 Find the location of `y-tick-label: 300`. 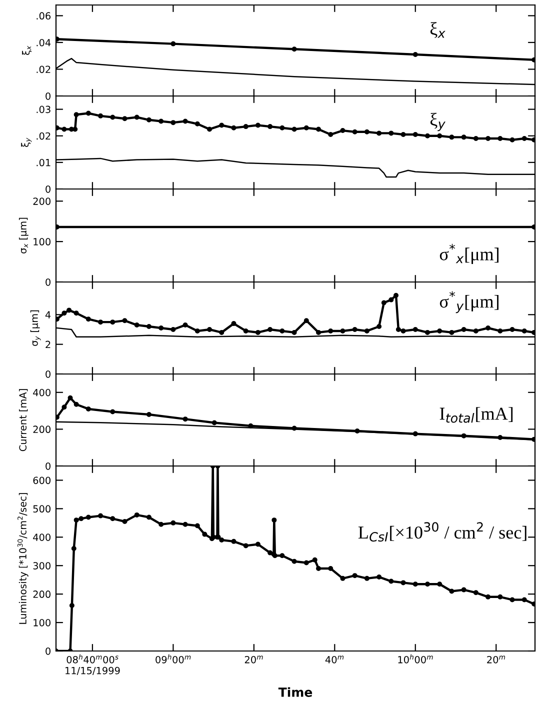

y-tick-label: 300 is located at coordinates (41, 566).